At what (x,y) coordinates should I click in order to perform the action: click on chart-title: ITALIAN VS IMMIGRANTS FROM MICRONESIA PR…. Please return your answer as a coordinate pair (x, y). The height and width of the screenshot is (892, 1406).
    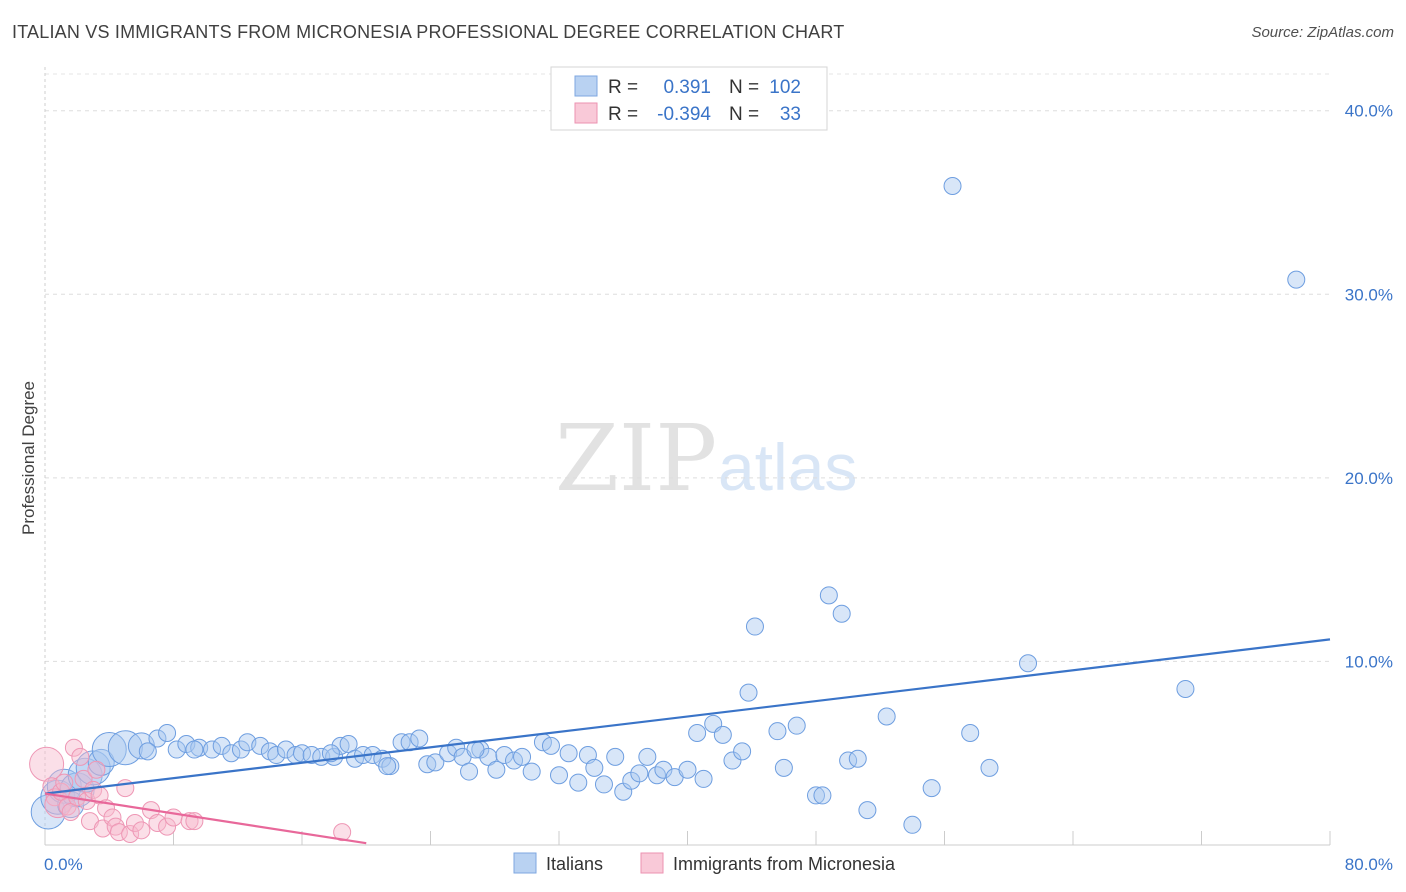
    Looking at the image, I should click on (428, 32).